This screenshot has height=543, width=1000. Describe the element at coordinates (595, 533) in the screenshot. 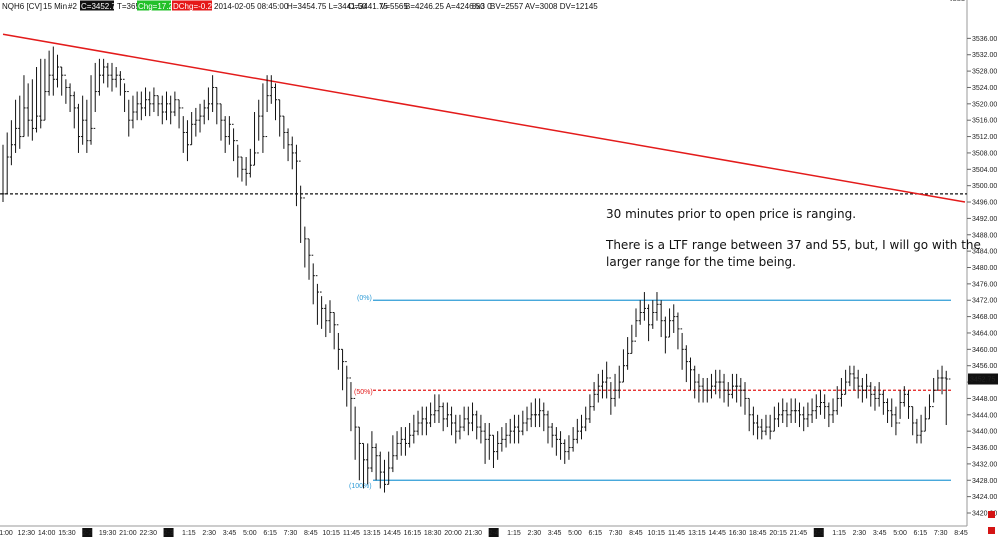

I see `time-tick-label: 6:15` at that location.